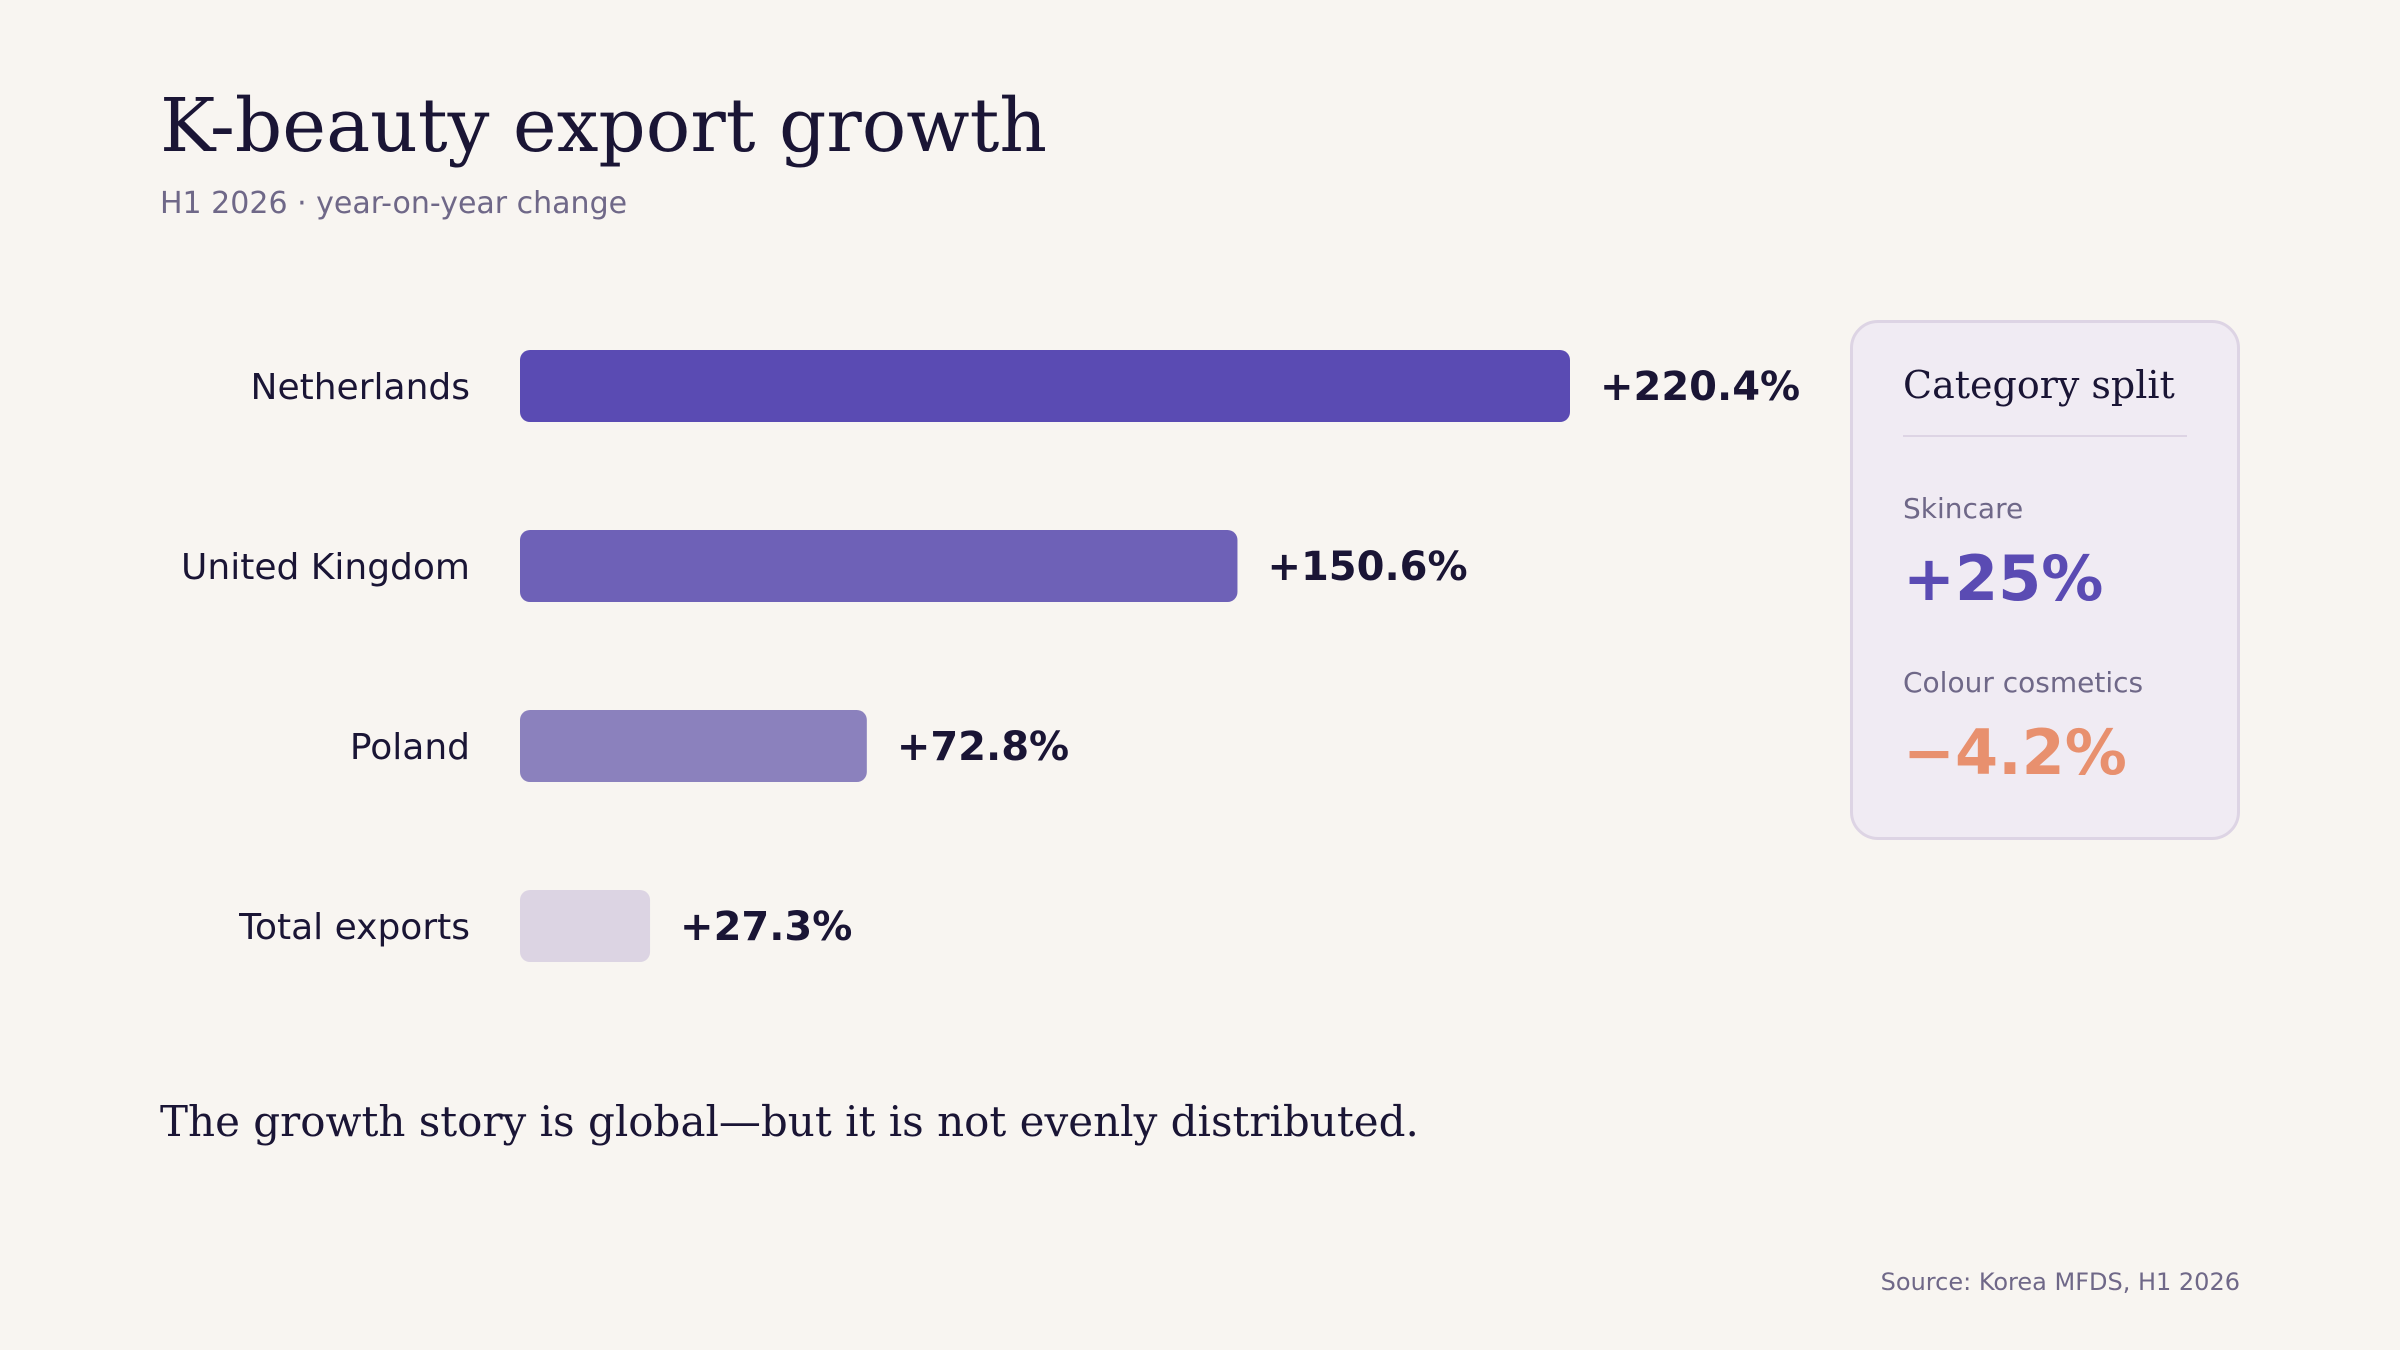 This screenshot has width=2400, height=1350. Describe the element at coordinates (2045, 436) in the screenshot. I see `card-divider` at that location.